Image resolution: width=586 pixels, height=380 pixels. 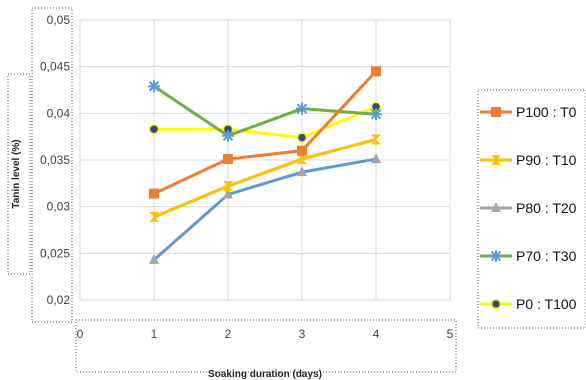 I want to click on legend-label: P0 : T100, so click(x=546, y=304).